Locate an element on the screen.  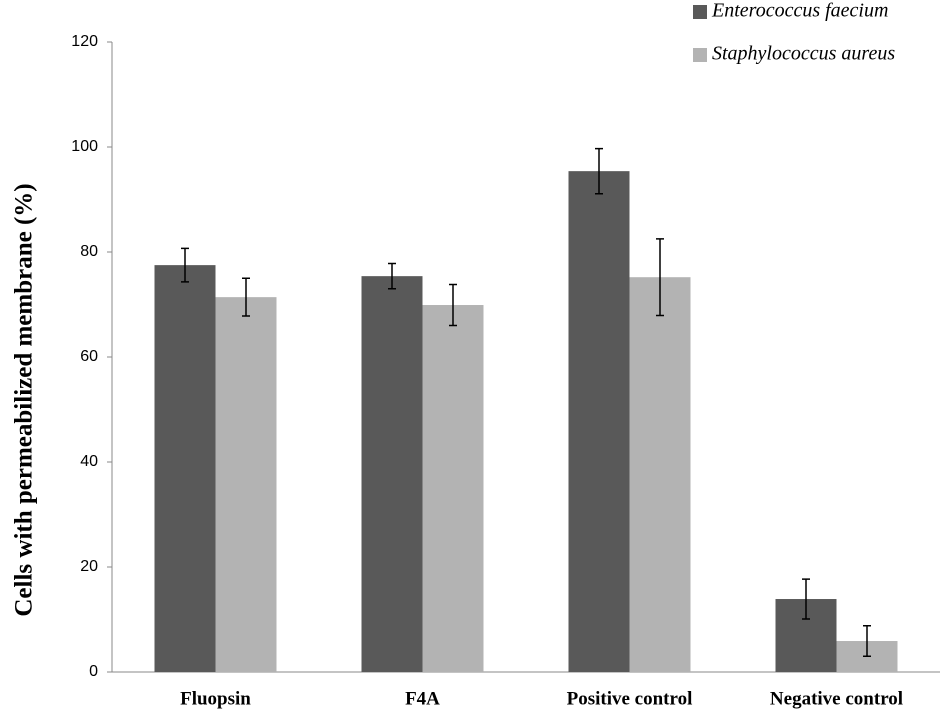
legend-label: Staphylococcus aureus is located at coordinates (803, 54).